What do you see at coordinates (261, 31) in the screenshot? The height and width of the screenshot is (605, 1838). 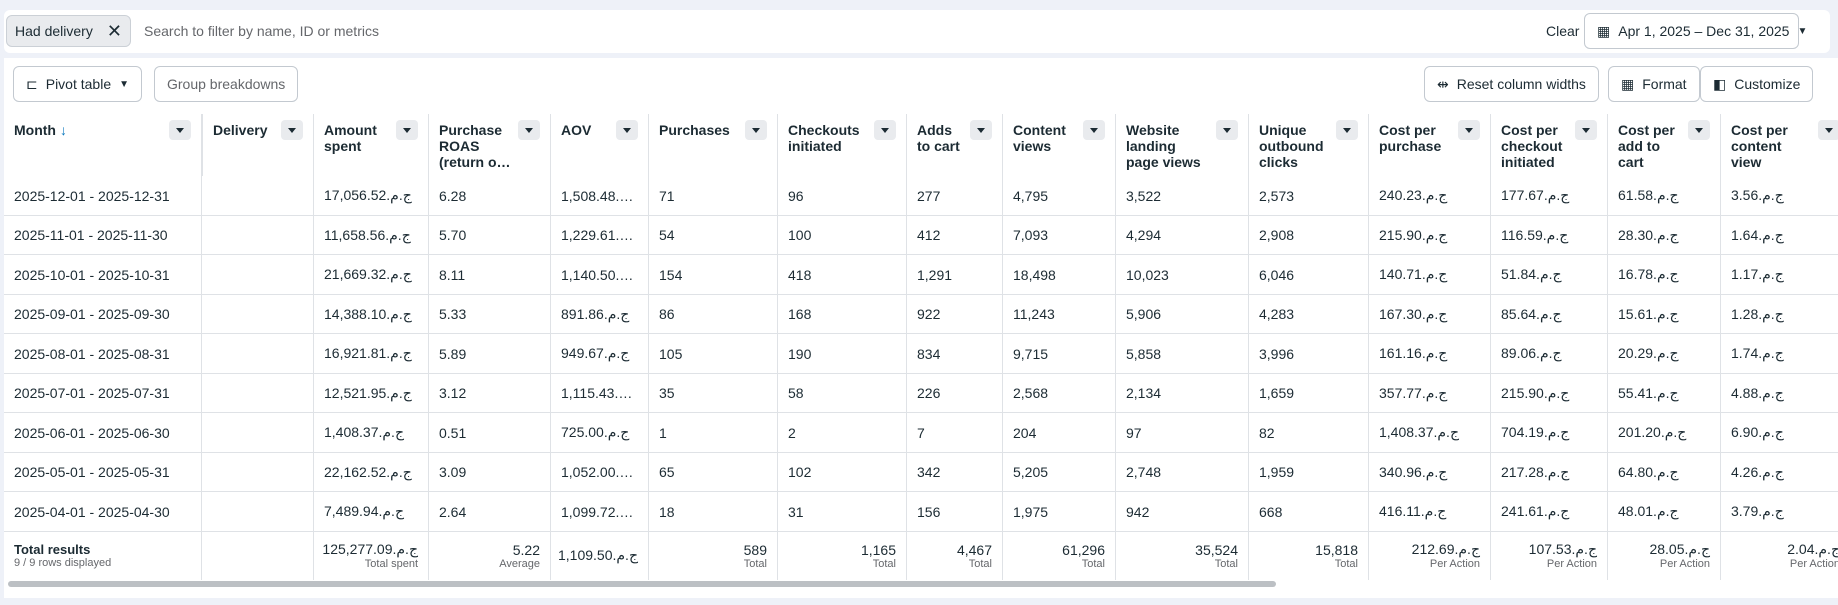 I see `search-input: Search to filter by name, ID or metrics` at bounding box center [261, 31].